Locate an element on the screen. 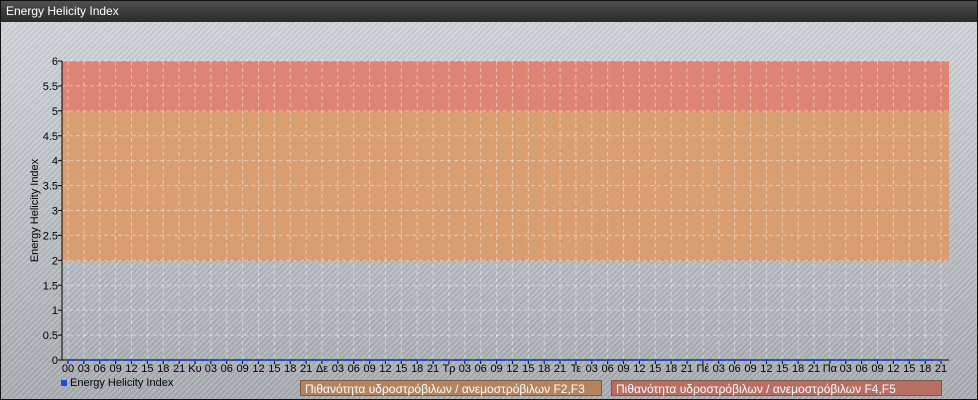 The height and width of the screenshot is (400, 978). y-tick-label: 0 is located at coordinates (55, 361).